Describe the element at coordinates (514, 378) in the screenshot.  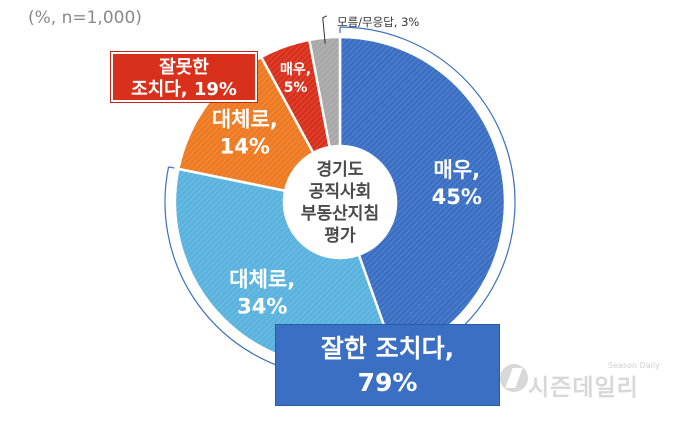
I see `watermark-logo-icon` at that location.